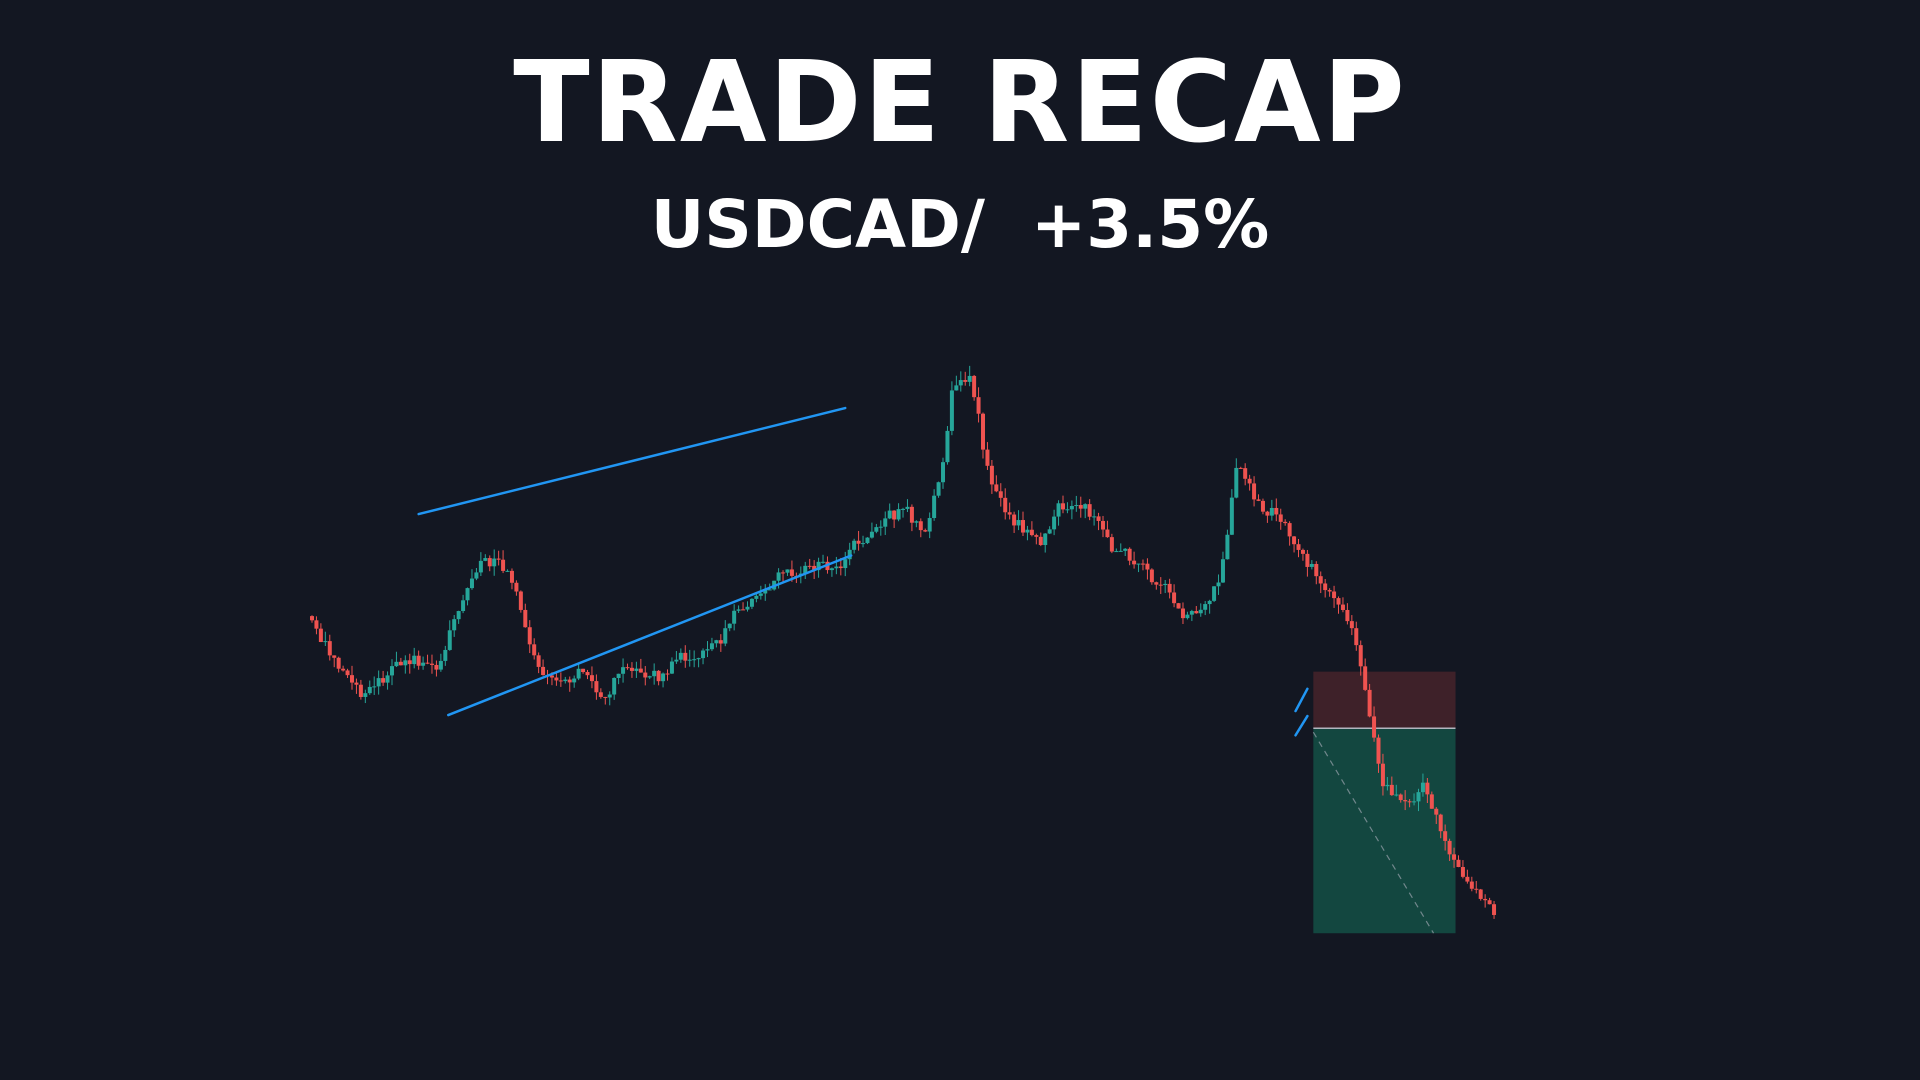 The image size is (1920, 1080). What do you see at coordinates (960, 224) in the screenshot?
I see `trade-result-subtitle: USDCAD/ +3.5%` at bounding box center [960, 224].